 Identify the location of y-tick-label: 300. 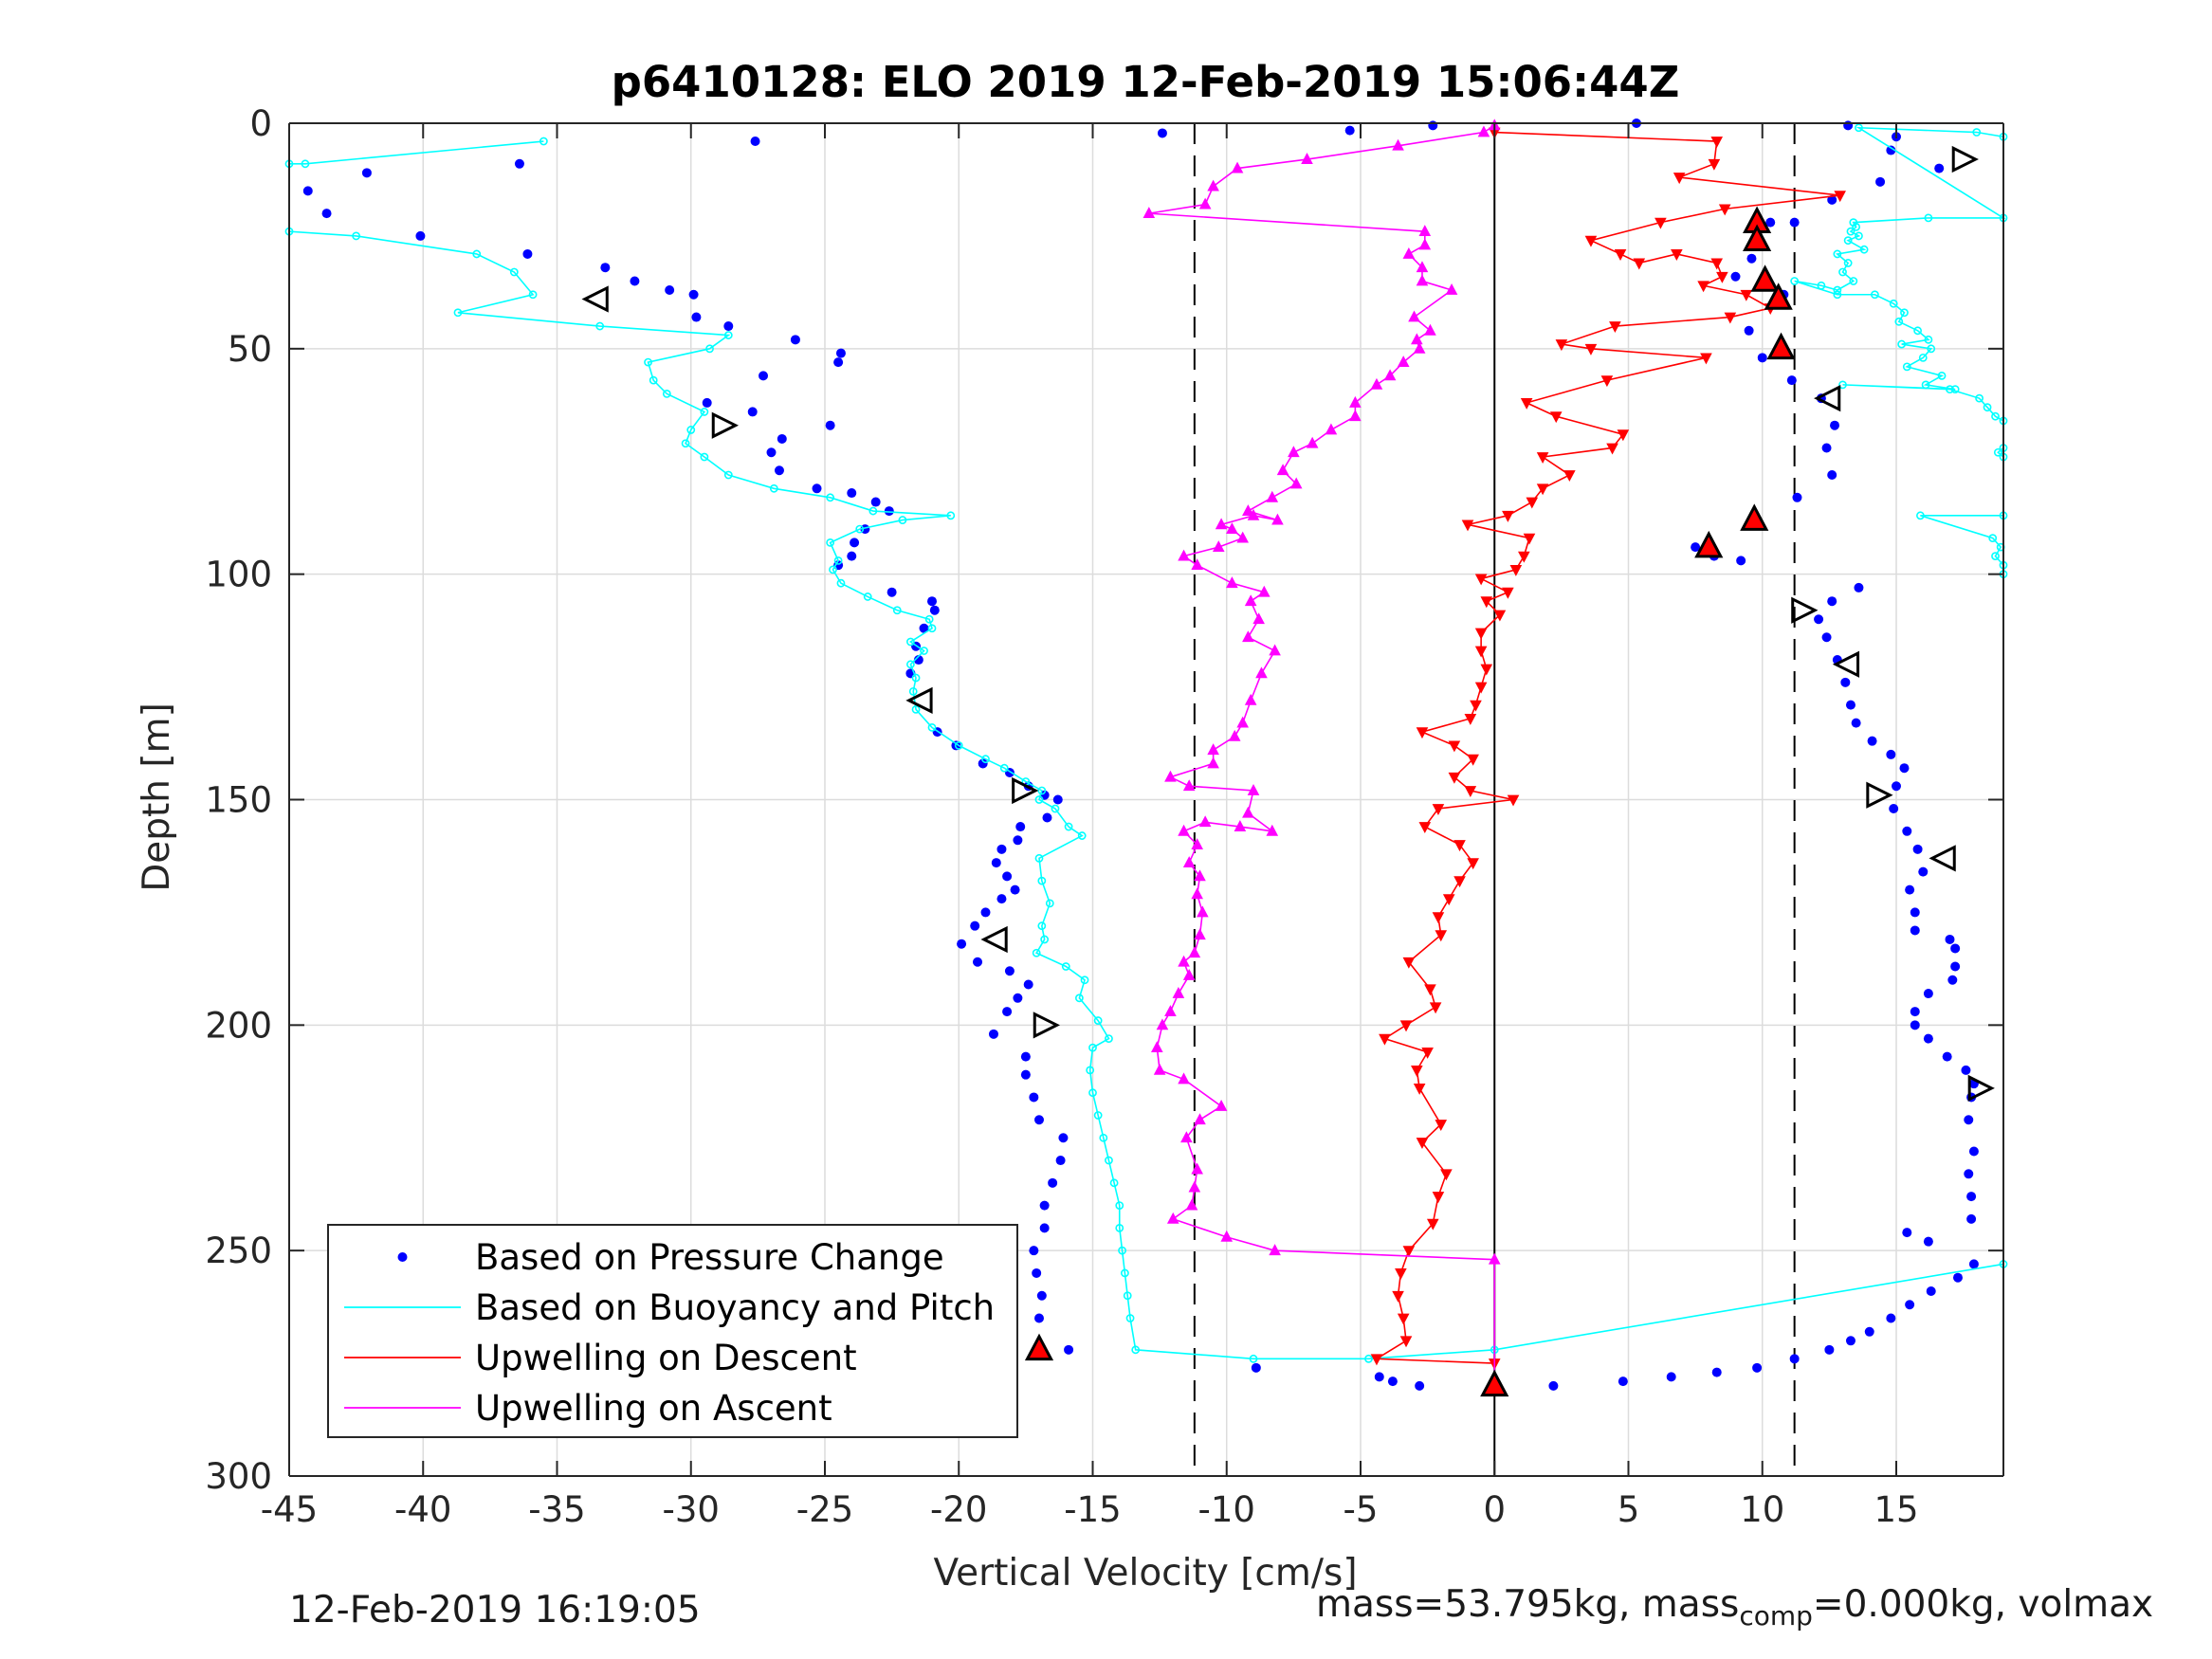
(238, 1476).